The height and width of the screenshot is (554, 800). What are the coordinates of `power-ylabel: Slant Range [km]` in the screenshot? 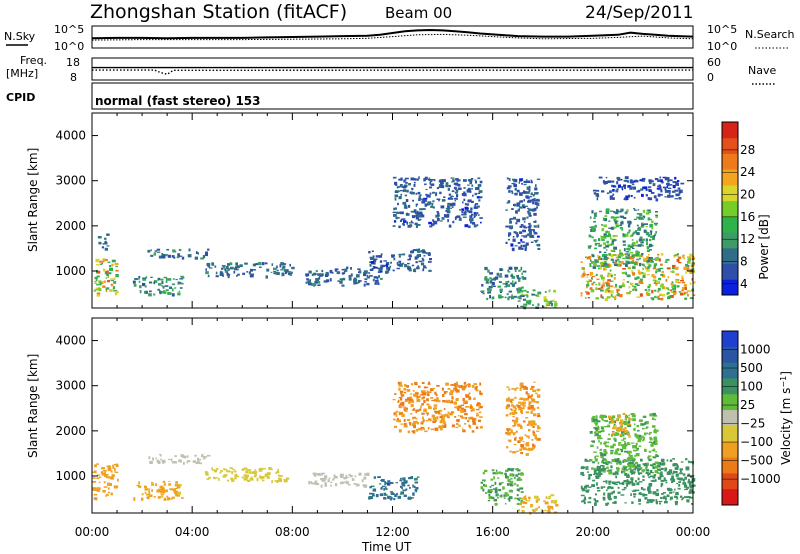 It's located at (33, 200).